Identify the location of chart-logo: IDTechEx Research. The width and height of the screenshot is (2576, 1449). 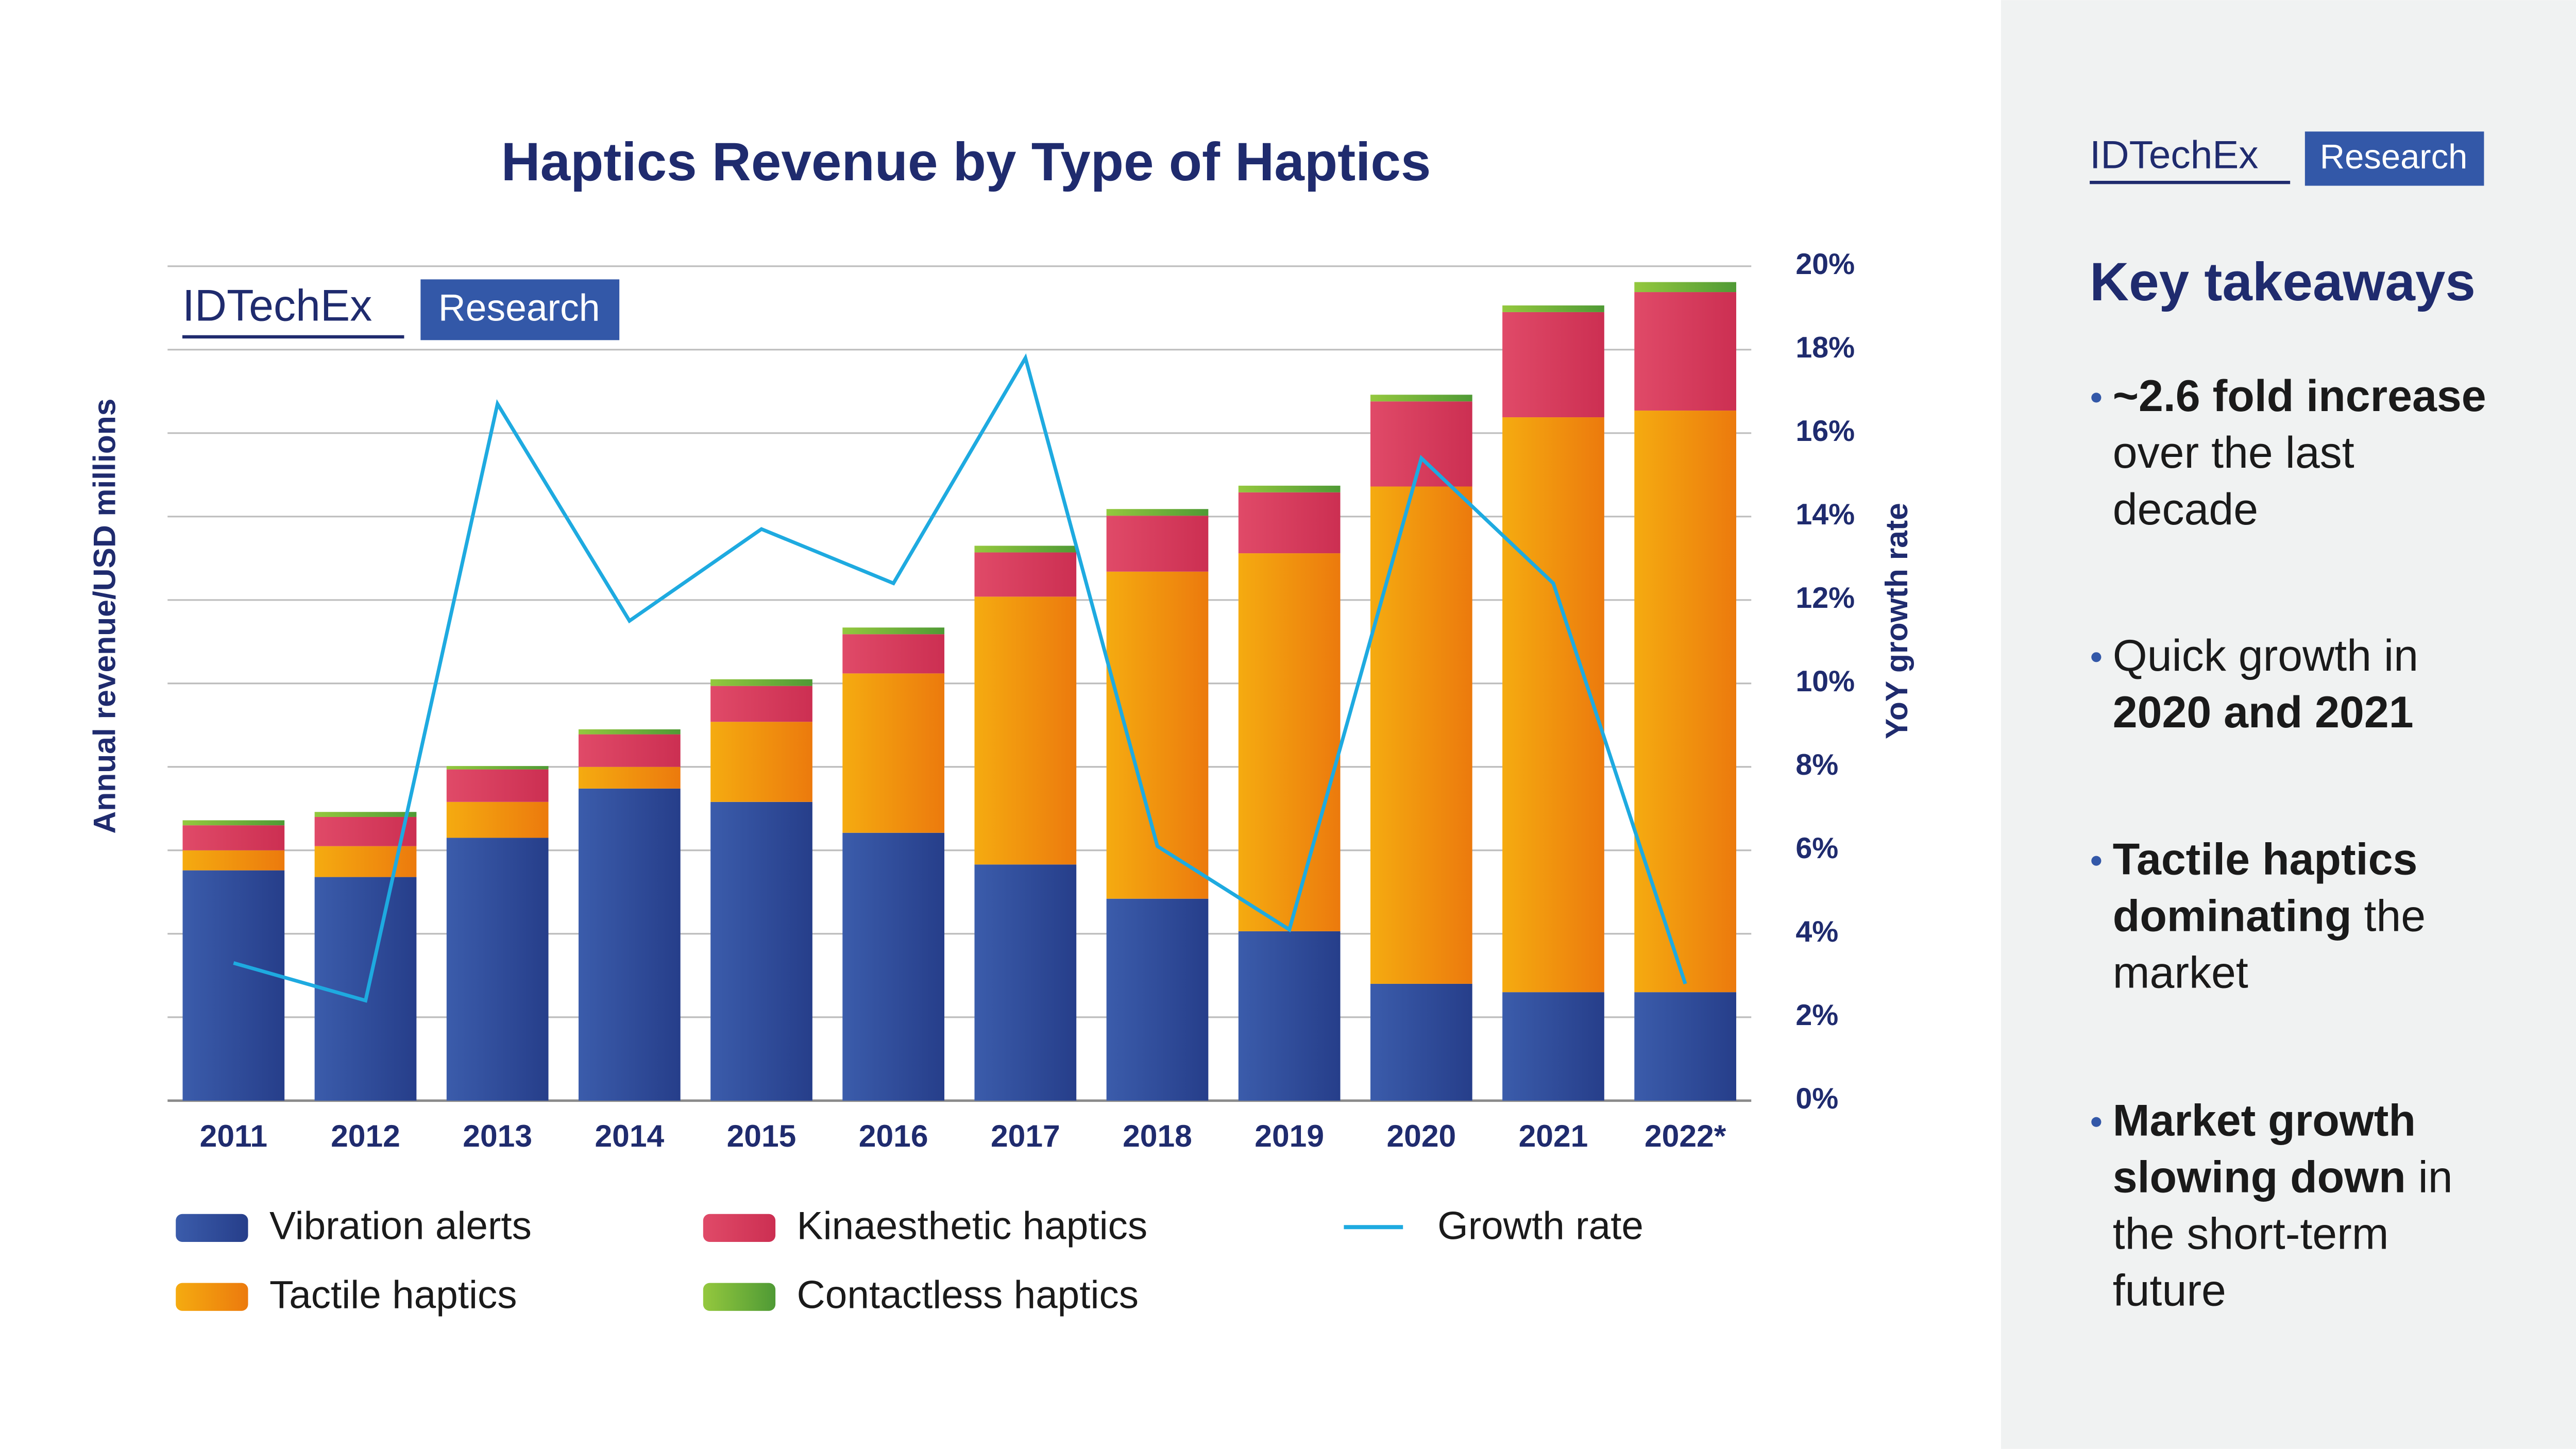
(401, 310).